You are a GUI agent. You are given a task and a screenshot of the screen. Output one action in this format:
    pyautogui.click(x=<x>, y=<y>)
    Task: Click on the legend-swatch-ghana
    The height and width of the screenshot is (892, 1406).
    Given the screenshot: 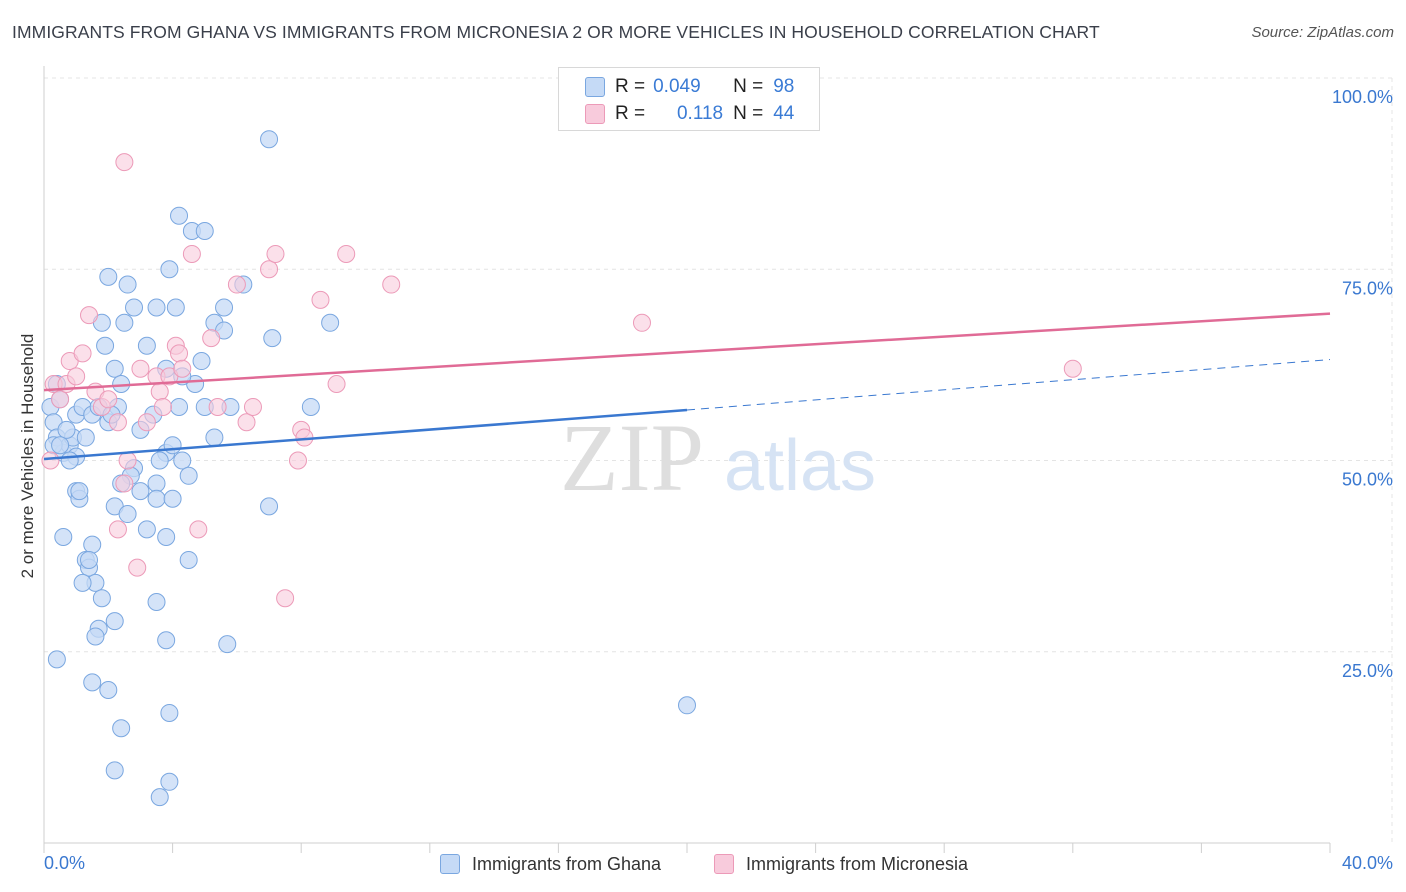 What is the action you would take?
    pyautogui.click(x=595, y=87)
    